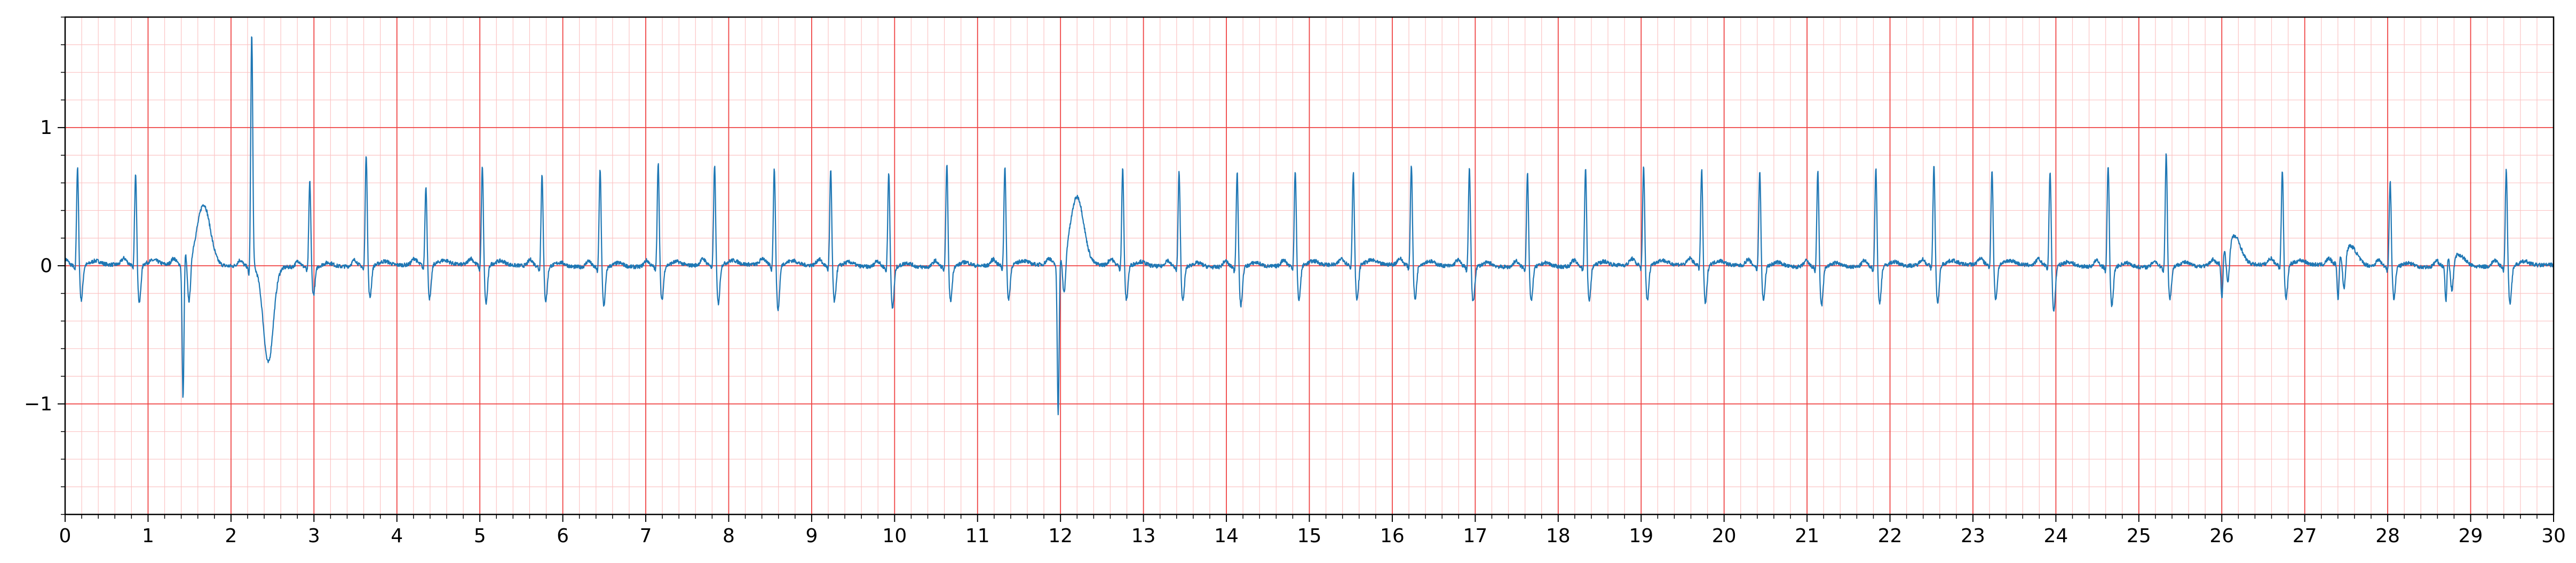 Image resolution: width=2576 pixels, height=563 pixels. What do you see at coordinates (1558, 536) in the screenshot?
I see `x-tick-label: 18` at bounding box center [1558, 536].